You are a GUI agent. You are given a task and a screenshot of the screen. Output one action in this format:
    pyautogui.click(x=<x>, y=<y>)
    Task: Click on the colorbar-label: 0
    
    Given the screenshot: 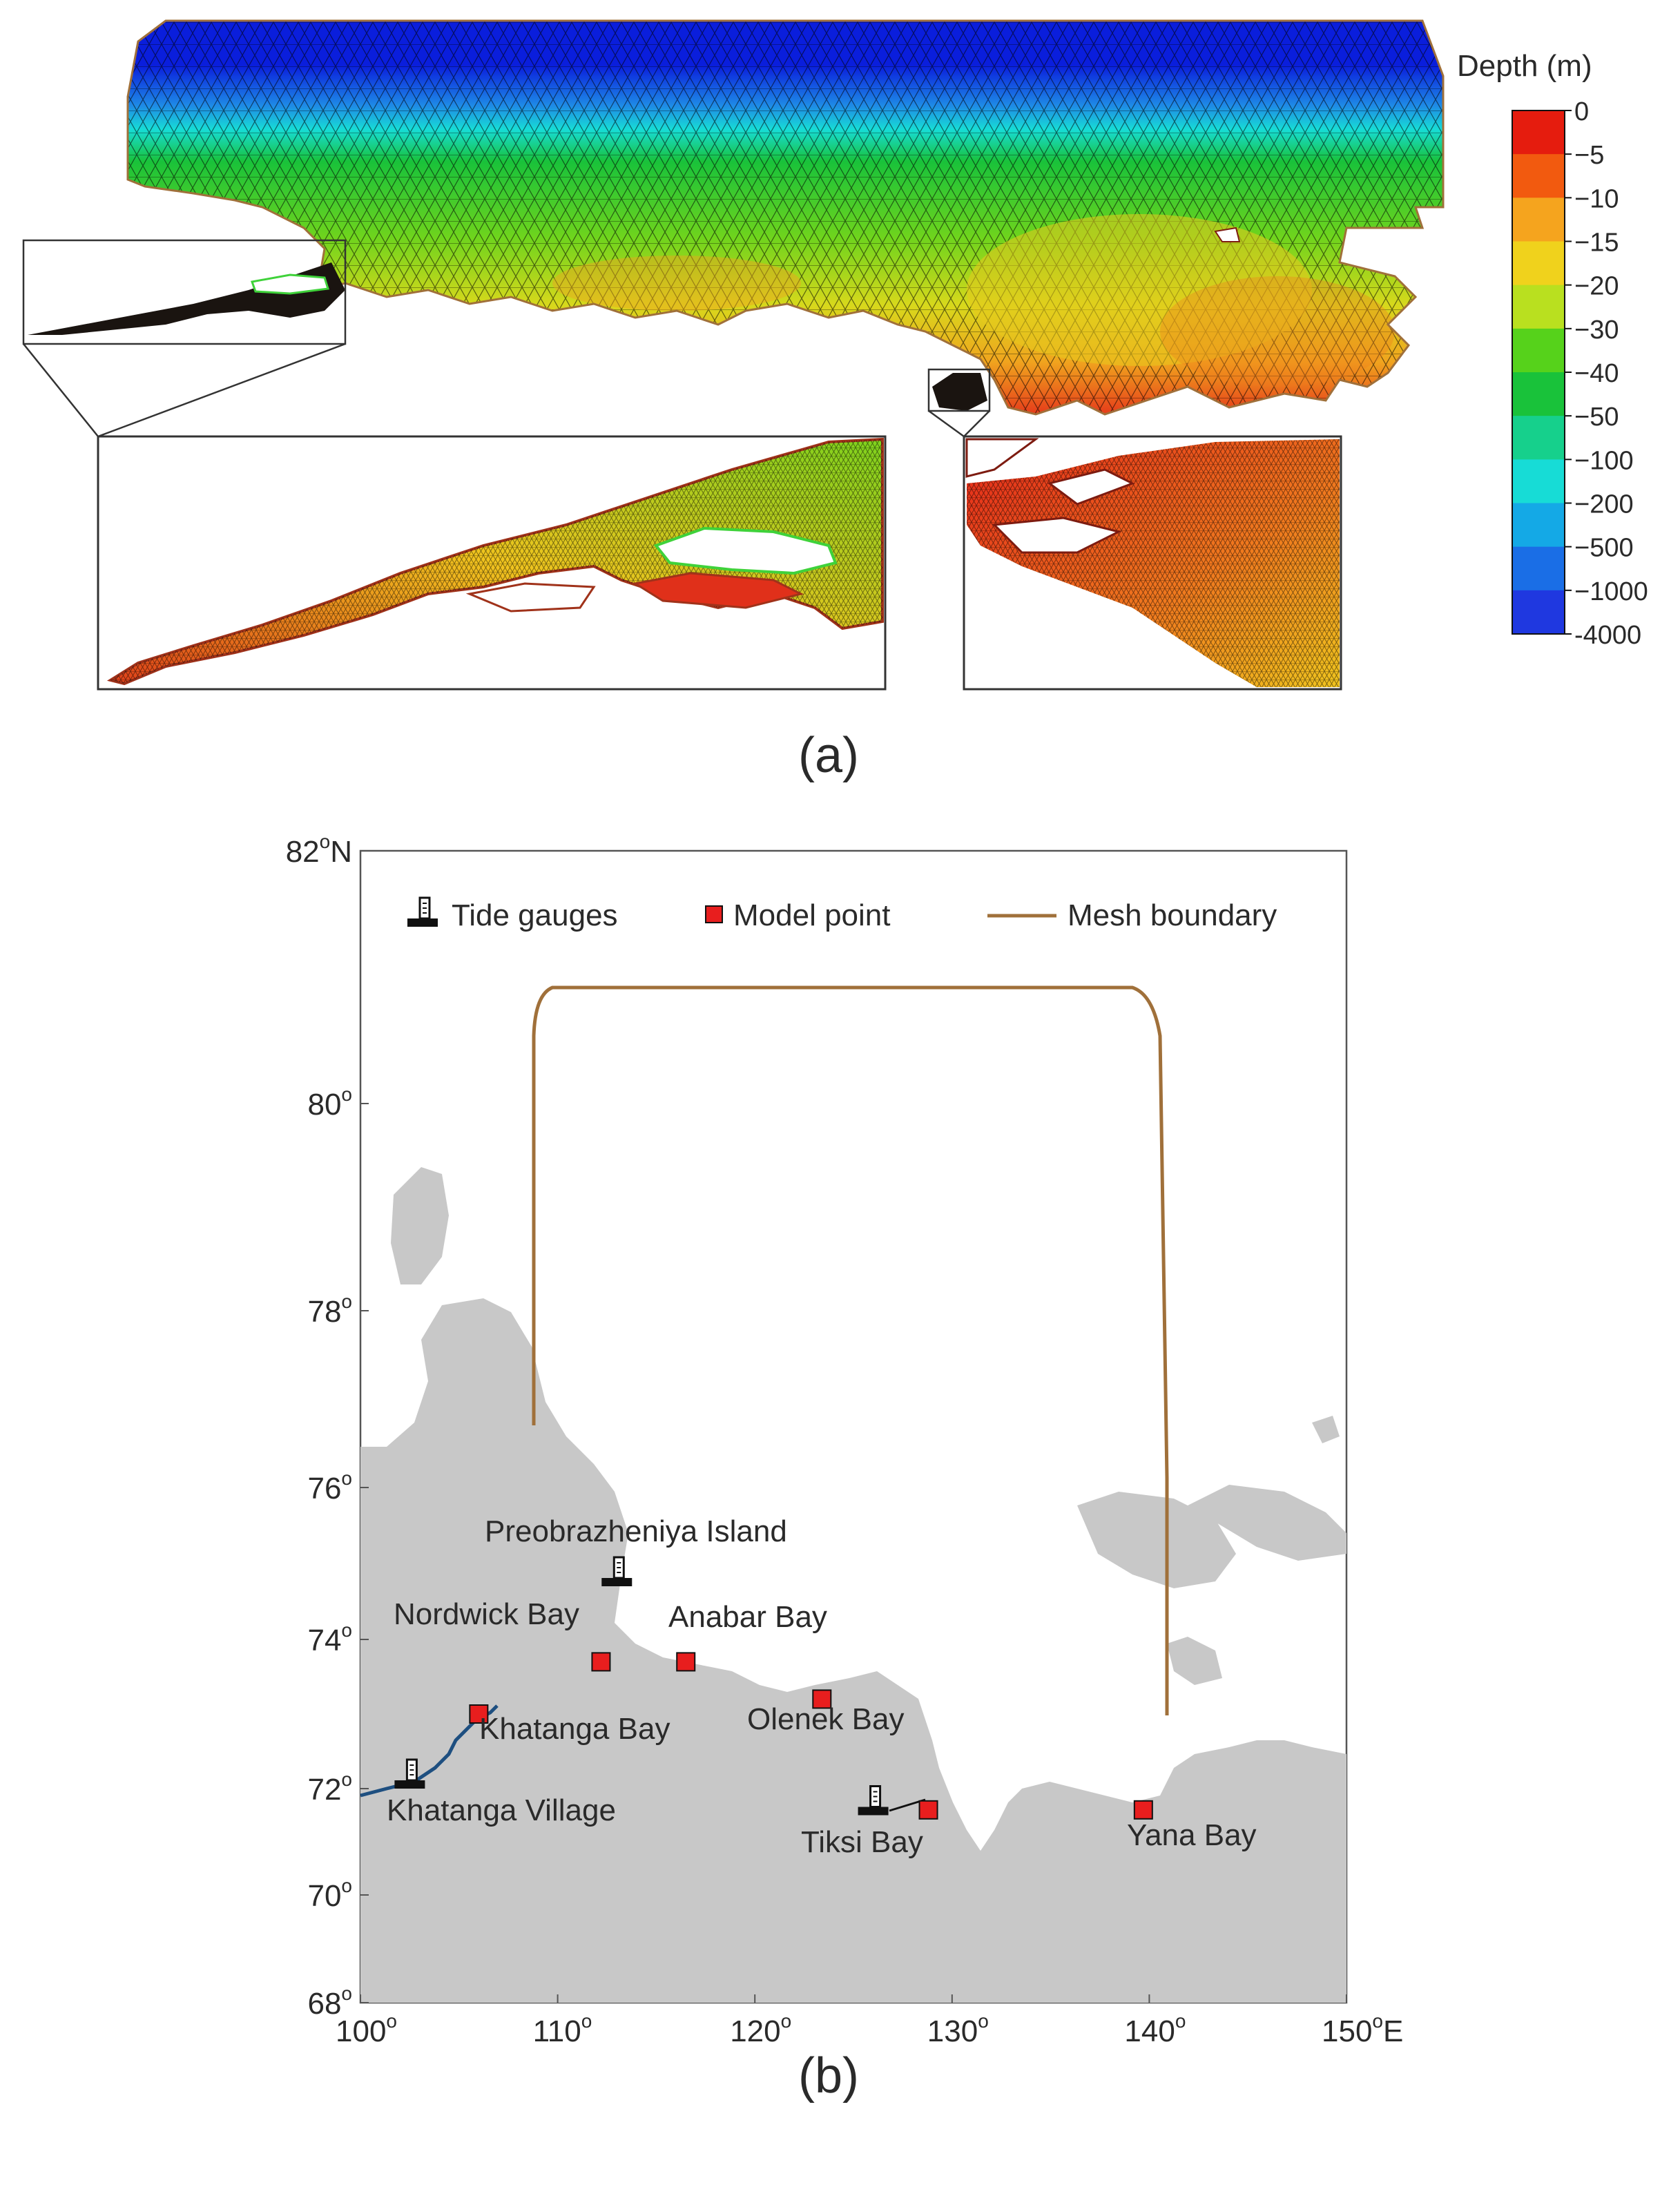 What is the action you would take?
    pyautogui.click(x=1581, y=111)
    